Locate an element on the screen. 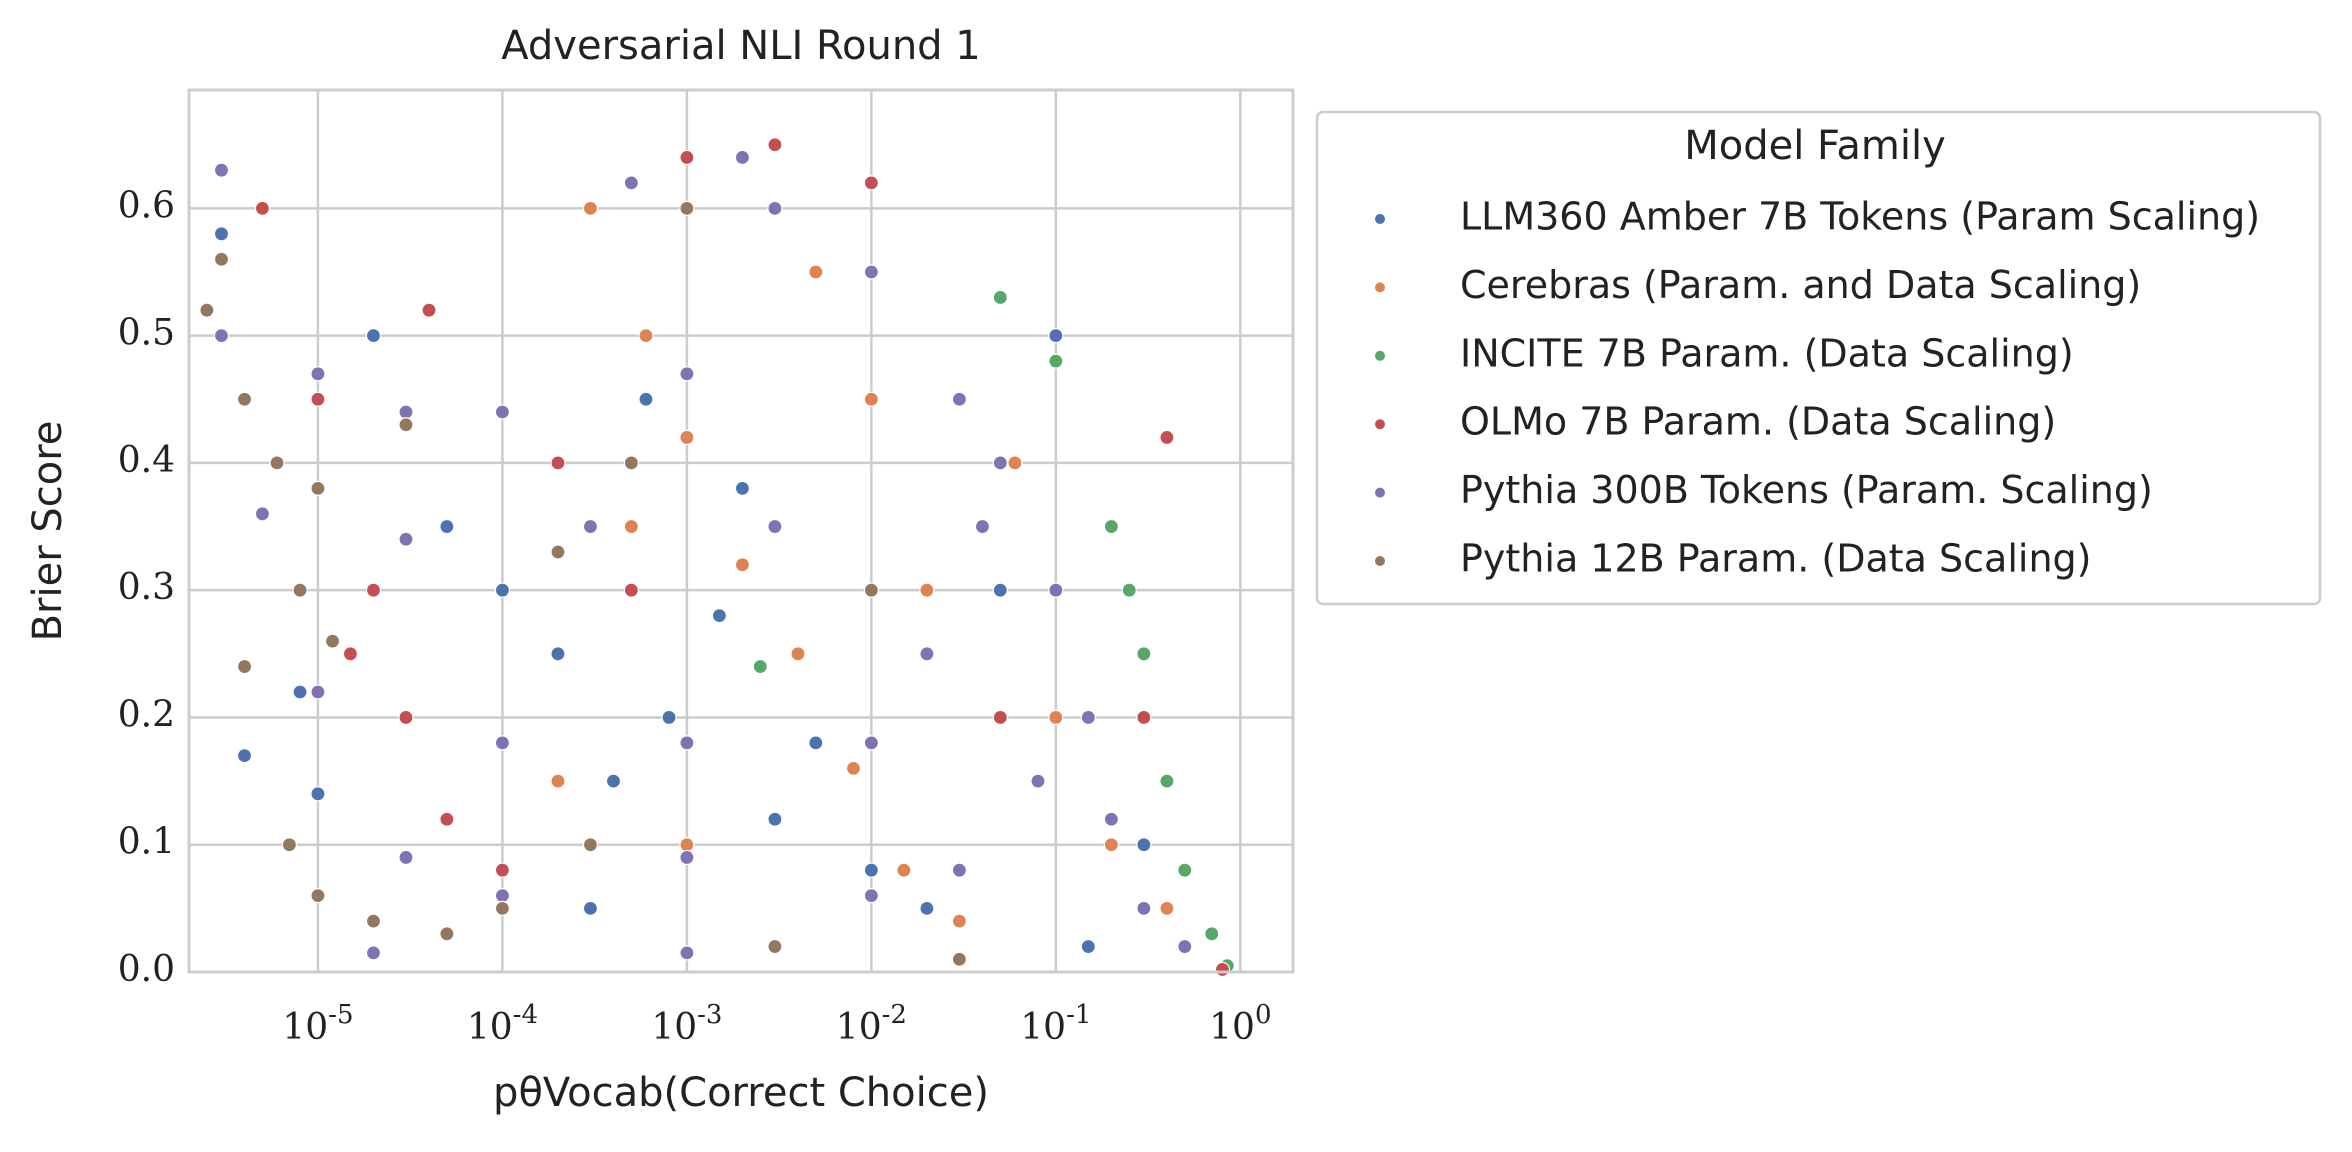  y-tick-label: 0.4 is located at coordinates (146, 460).